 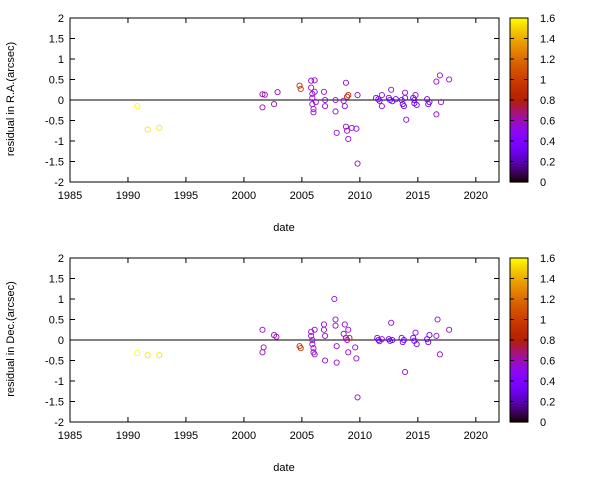 What do you see at coordinates (128, 436) in the screenshot?
I see `x-tick-label: 1990` at bounding box center [128, 436].